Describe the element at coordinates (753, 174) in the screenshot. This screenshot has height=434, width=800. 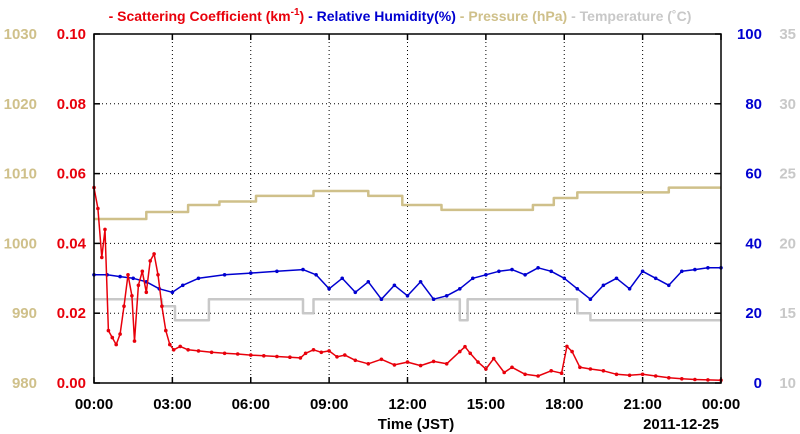
I see `humidity-tick-label: 60` at that location.